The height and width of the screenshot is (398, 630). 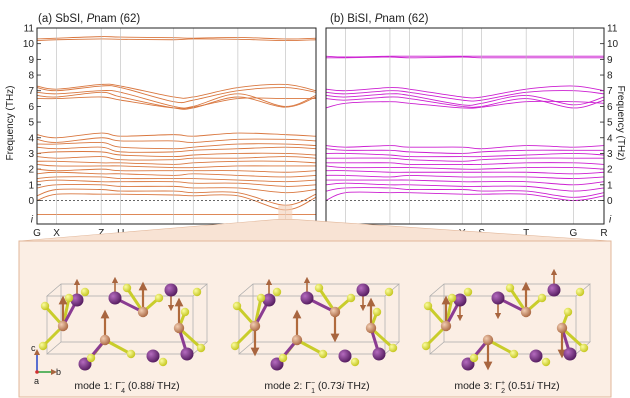 I want to click on kpoint-label: T, so click(x=526, y=233).